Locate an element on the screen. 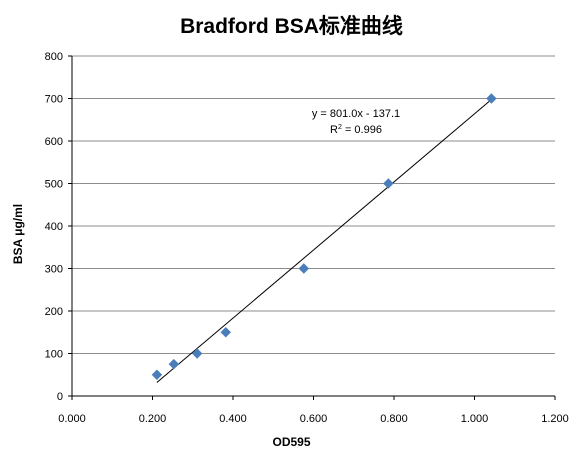 Image resolution: width=583 pixels, height=458 pixels. r-squared-value: = 0.996 is located at coordinates (362, 130).